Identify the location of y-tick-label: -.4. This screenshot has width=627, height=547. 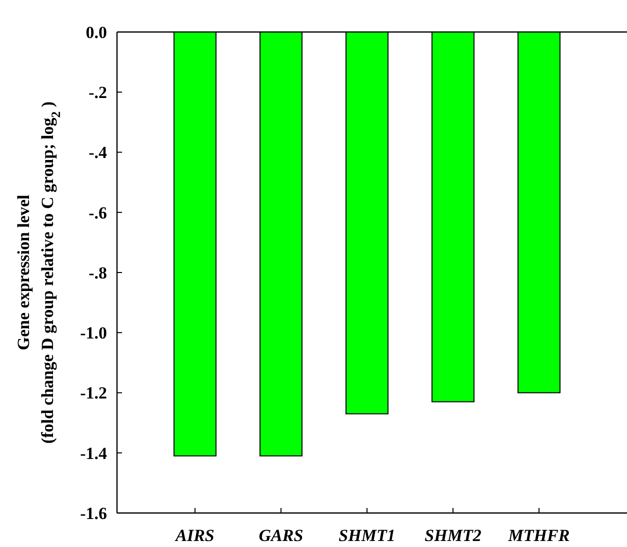
(98, 152).